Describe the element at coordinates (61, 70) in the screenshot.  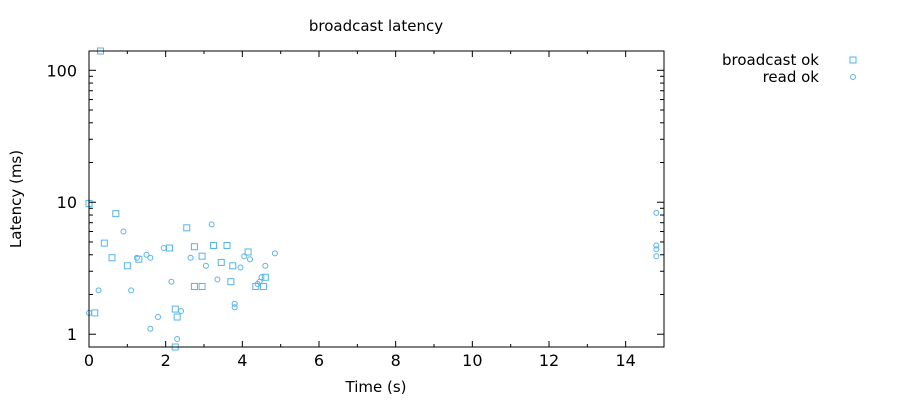
I see `y-tick-label: 100` at that location.